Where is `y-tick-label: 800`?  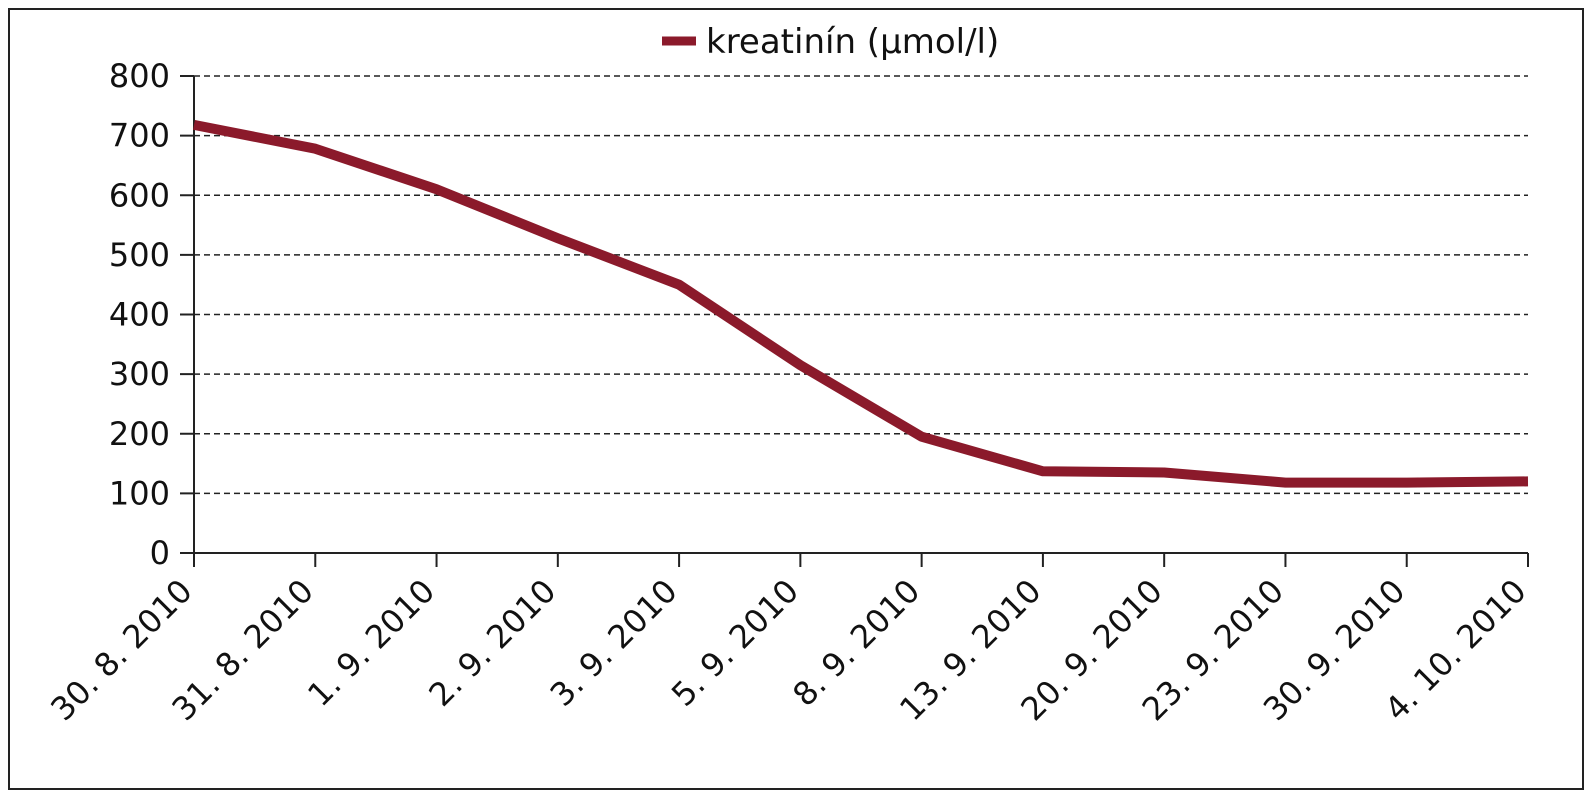 y-tick-label: 800 is located at coordinates (139, 76).